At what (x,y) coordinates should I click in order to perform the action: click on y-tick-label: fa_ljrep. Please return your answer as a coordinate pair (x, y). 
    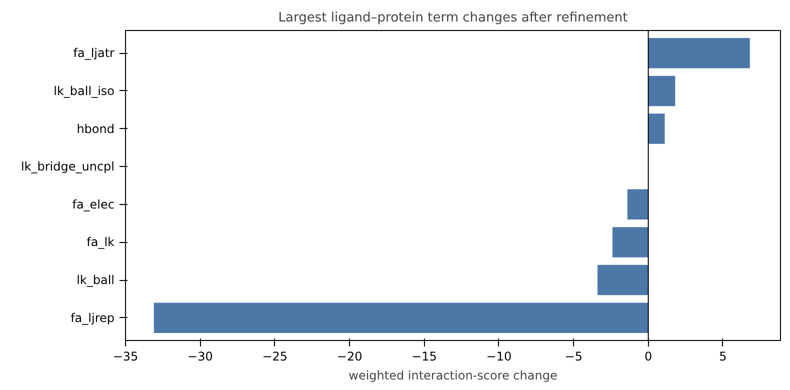
    Looking at the image, I should click on (92, 317).